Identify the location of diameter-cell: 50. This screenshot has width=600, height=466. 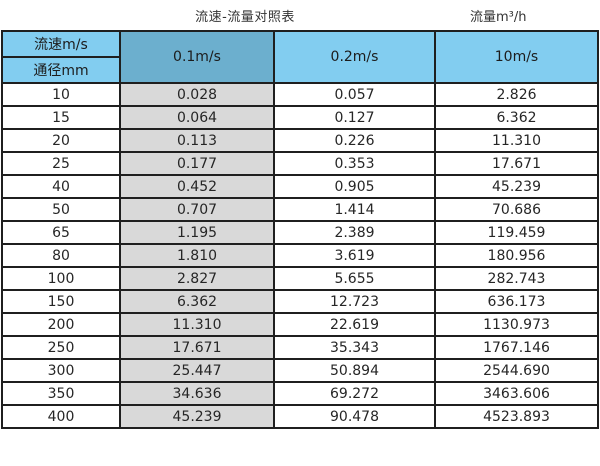
(61, 209).